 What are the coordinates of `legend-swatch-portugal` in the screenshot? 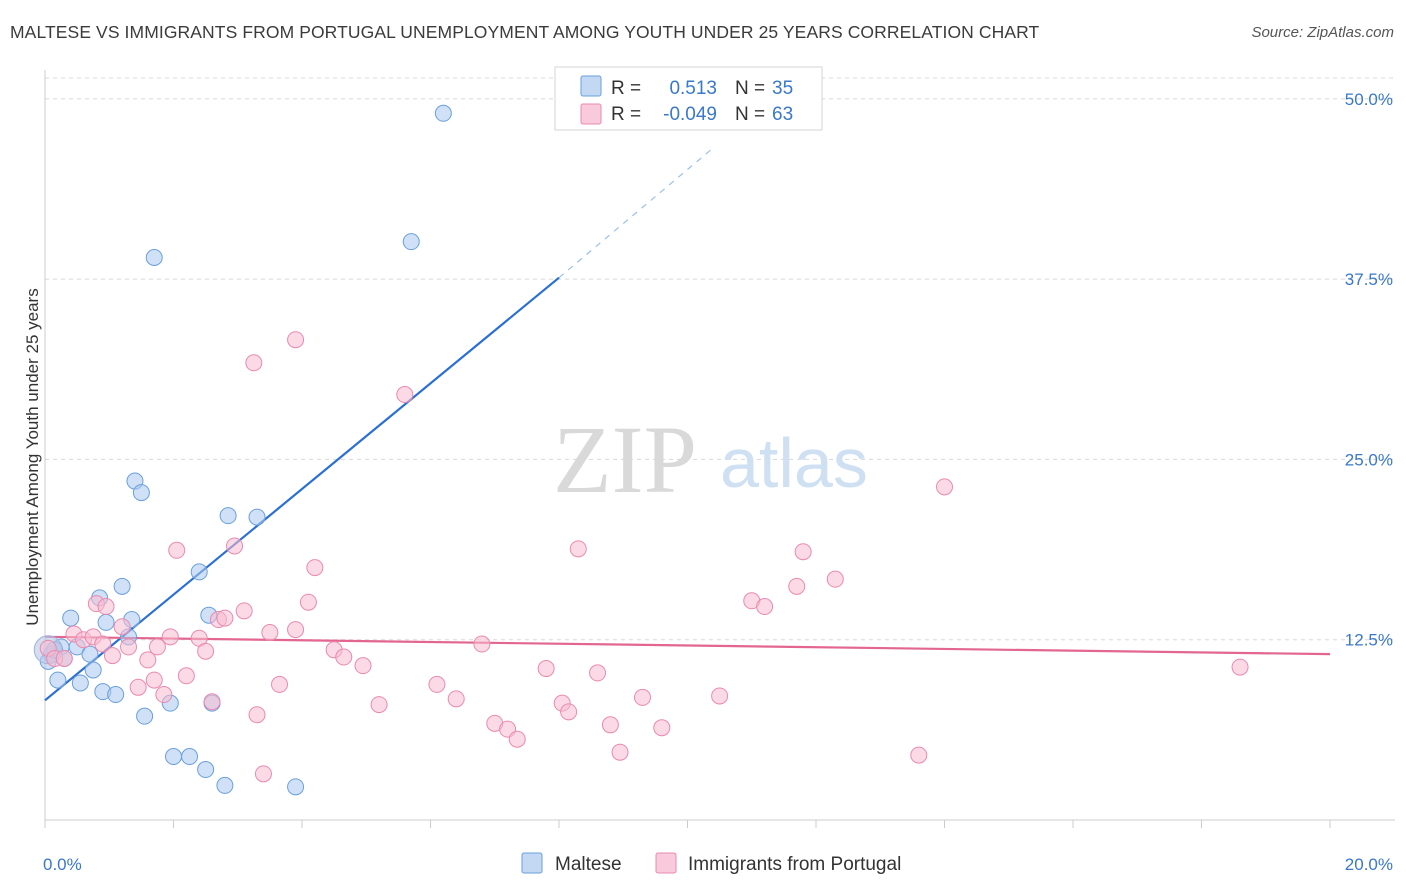 It's located at (591, 114).